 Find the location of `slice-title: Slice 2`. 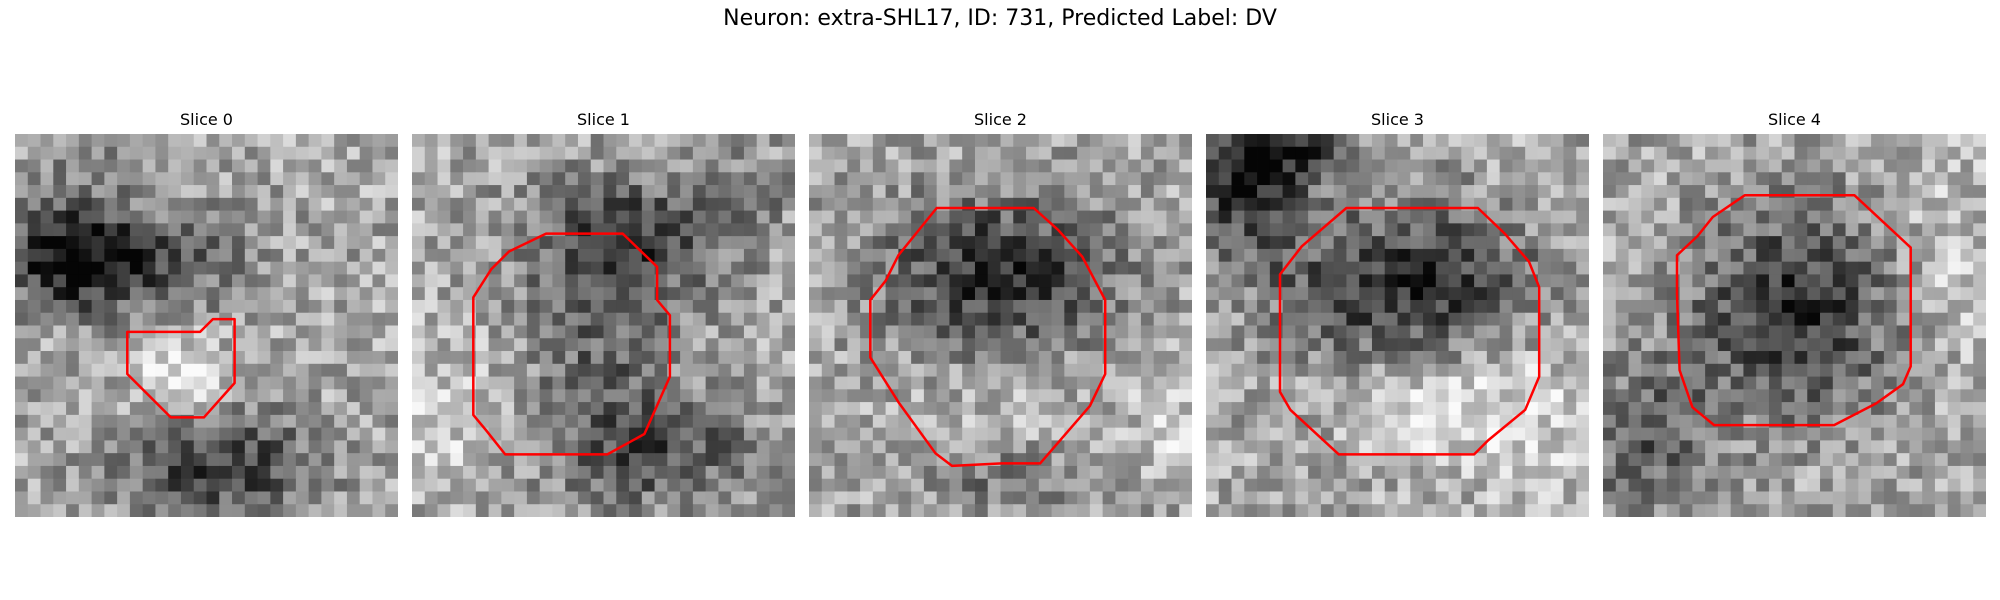

slice-title: Slice 2 is located at coordinates (1000, 119).